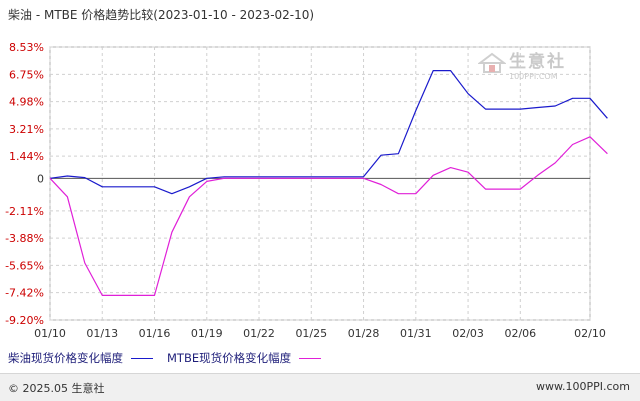 This screenshot has width=640, height=401. What do you see at coordinates (24, 320) in the screenshot?
I see `y-tick-label: -9.20%` at bounding box center [24, 320].